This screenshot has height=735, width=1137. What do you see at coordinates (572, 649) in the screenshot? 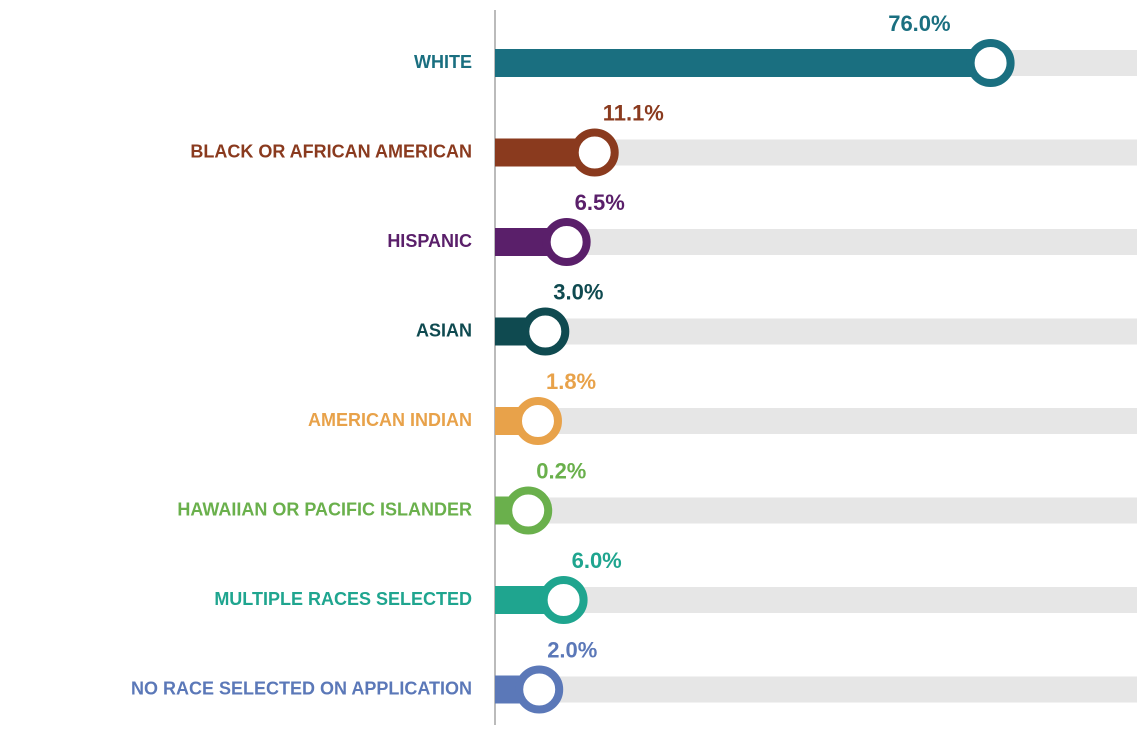
I see `value-label: 2.0%` at bounding box center [572, 649].